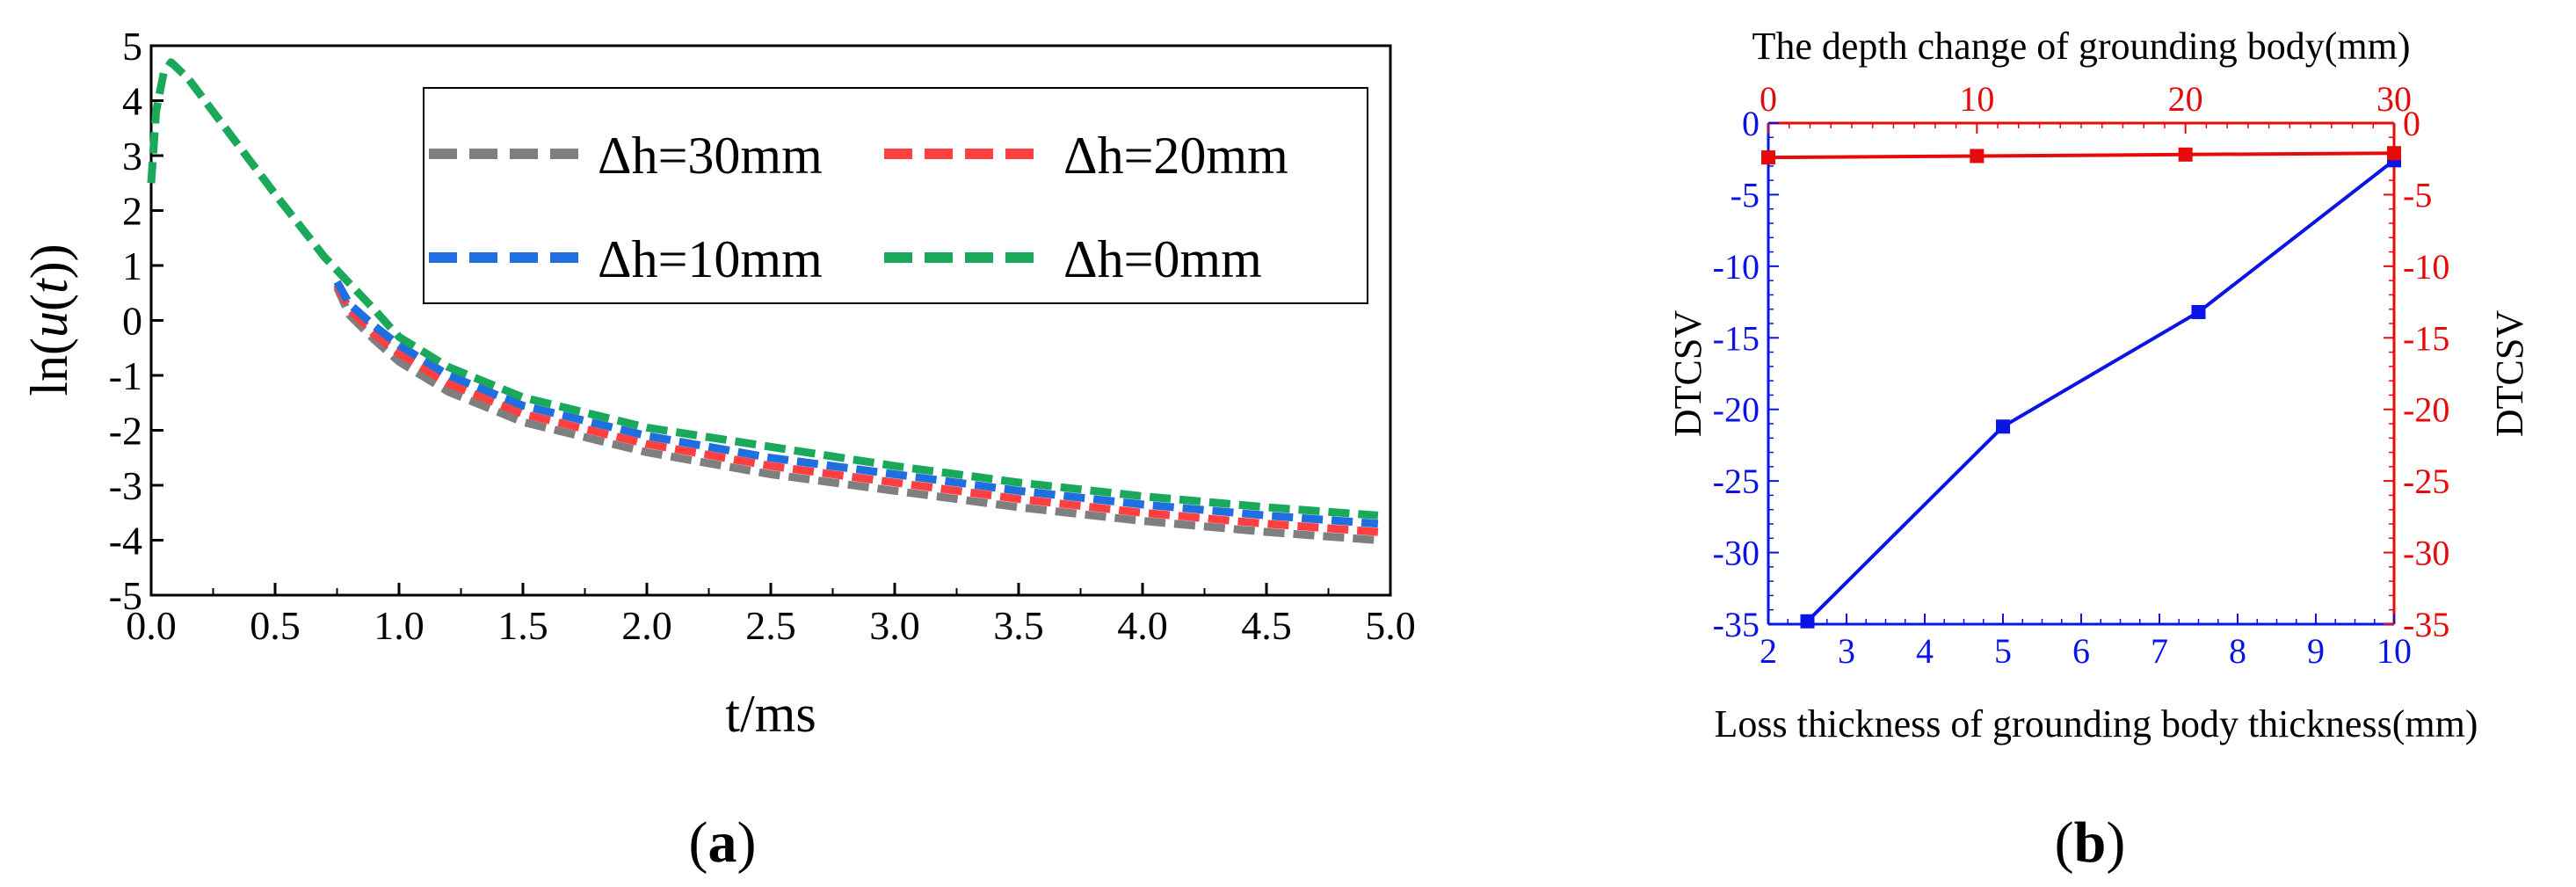  What do you see at coordinates (1162, 259) in the screenshot?
I see `legend-label-dh0: Δh=0mm` at bounding box center [1162, 259].